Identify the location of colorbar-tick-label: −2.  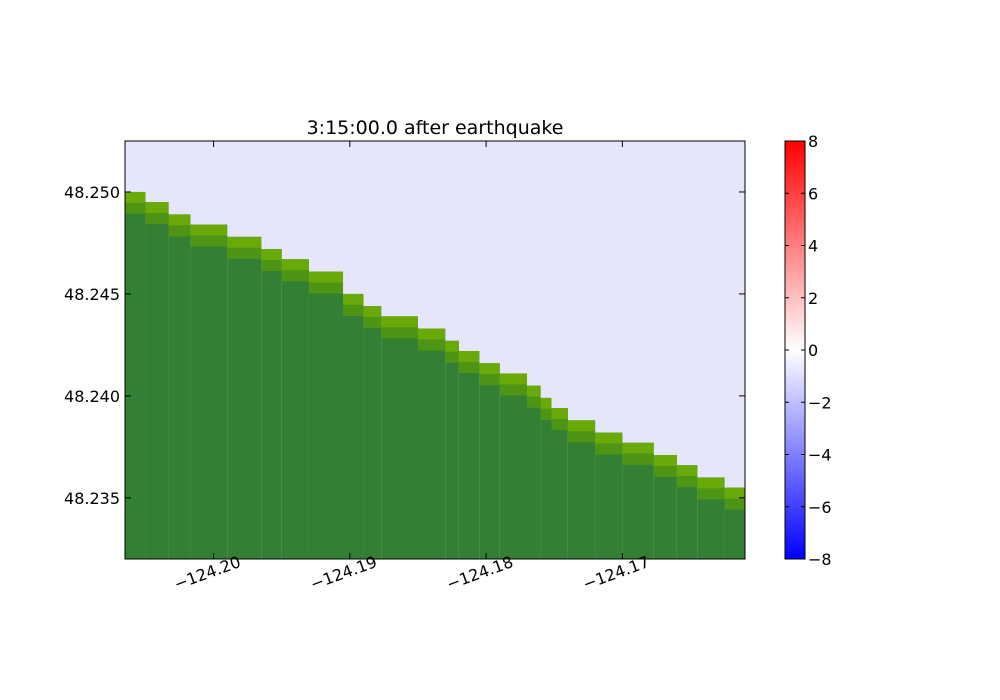
(820, 402).